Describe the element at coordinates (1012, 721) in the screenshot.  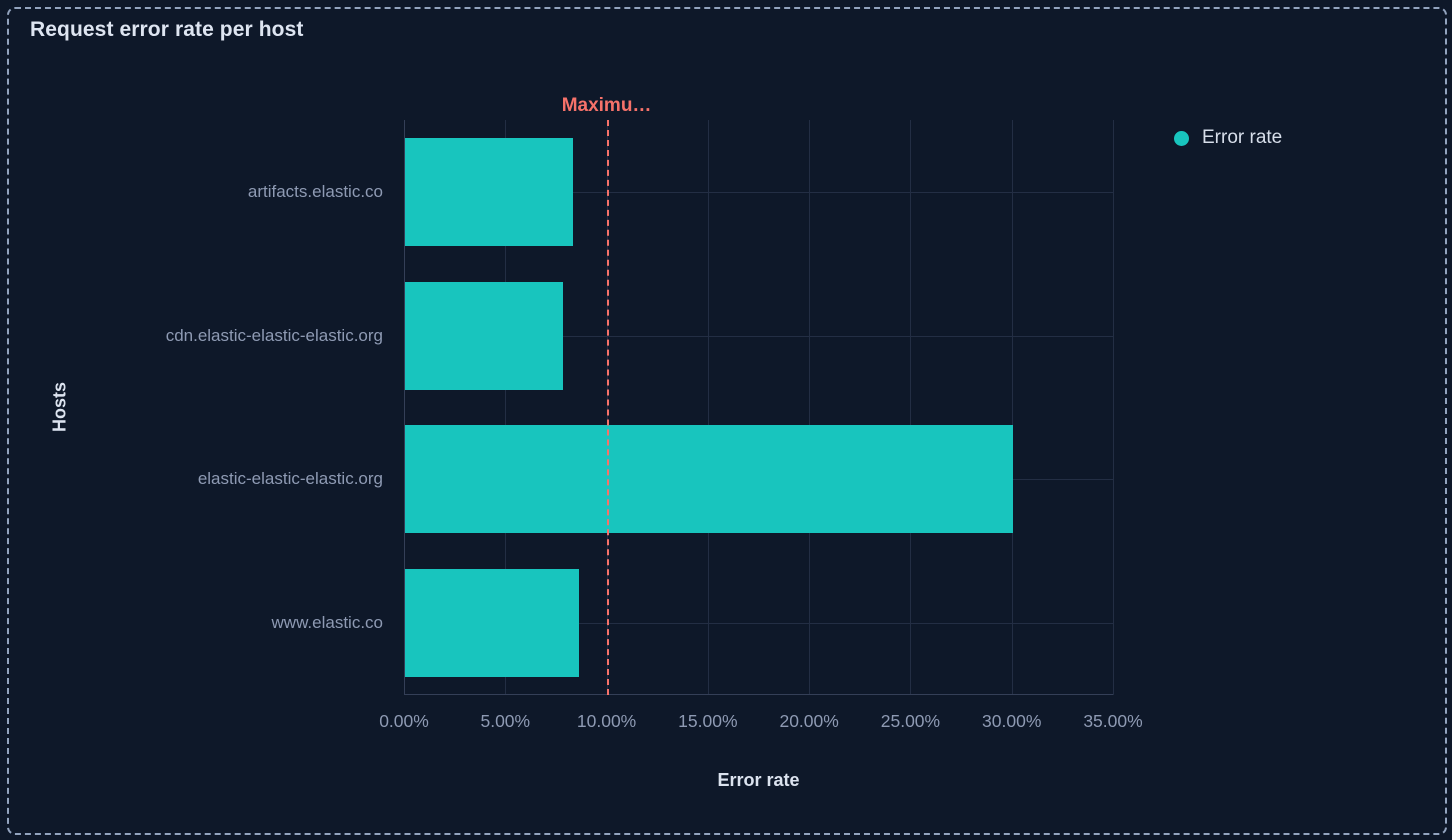
I see `x-tick-label: 30.00%` at that location.